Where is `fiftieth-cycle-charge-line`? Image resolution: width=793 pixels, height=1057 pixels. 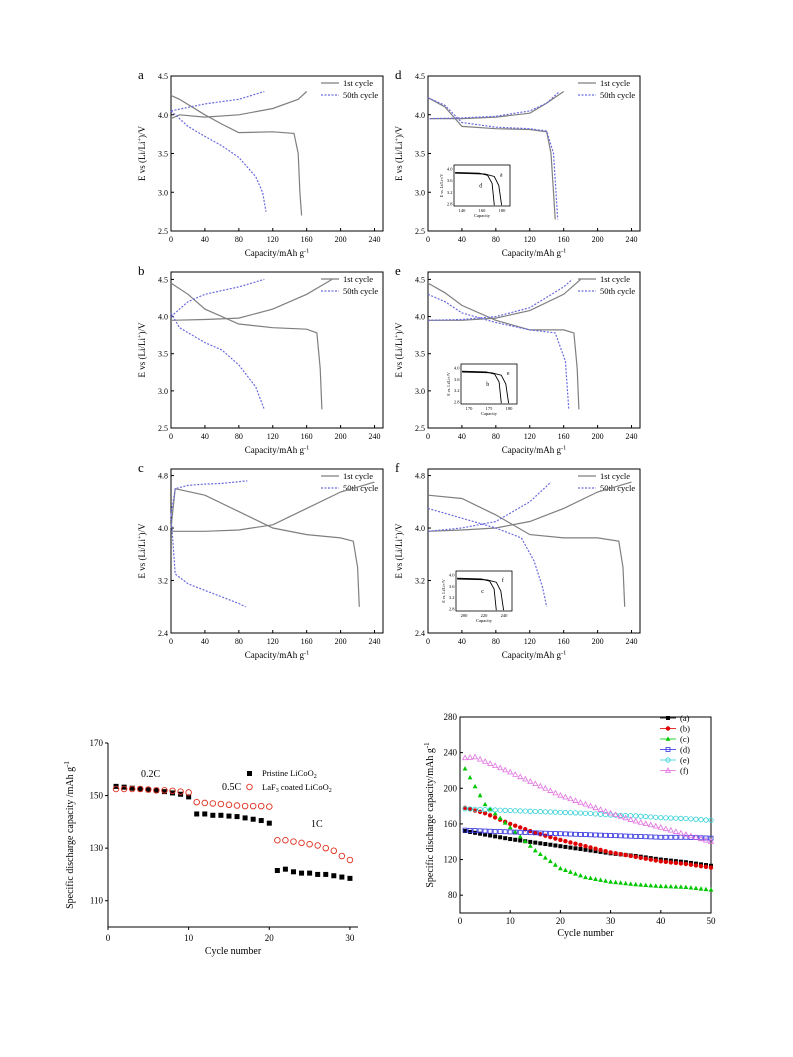 fiftieth-cycle-charge-line is located at coordinates (494, 105).